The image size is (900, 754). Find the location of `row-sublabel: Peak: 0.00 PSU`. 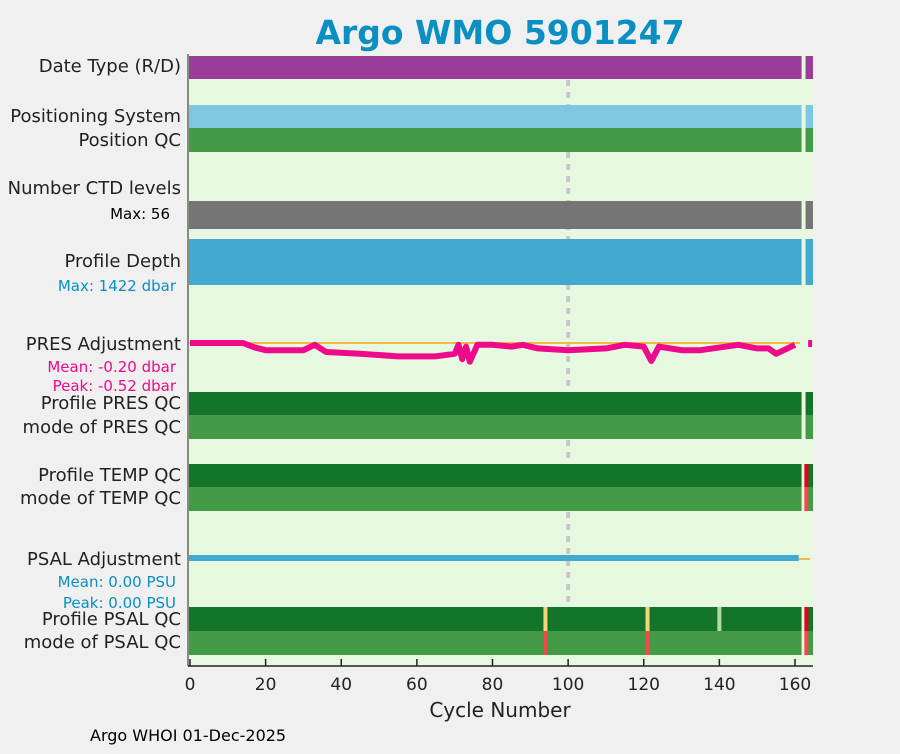

row-sublabel: Peak: 0.00 PSU is located at coordinates (119, 603).